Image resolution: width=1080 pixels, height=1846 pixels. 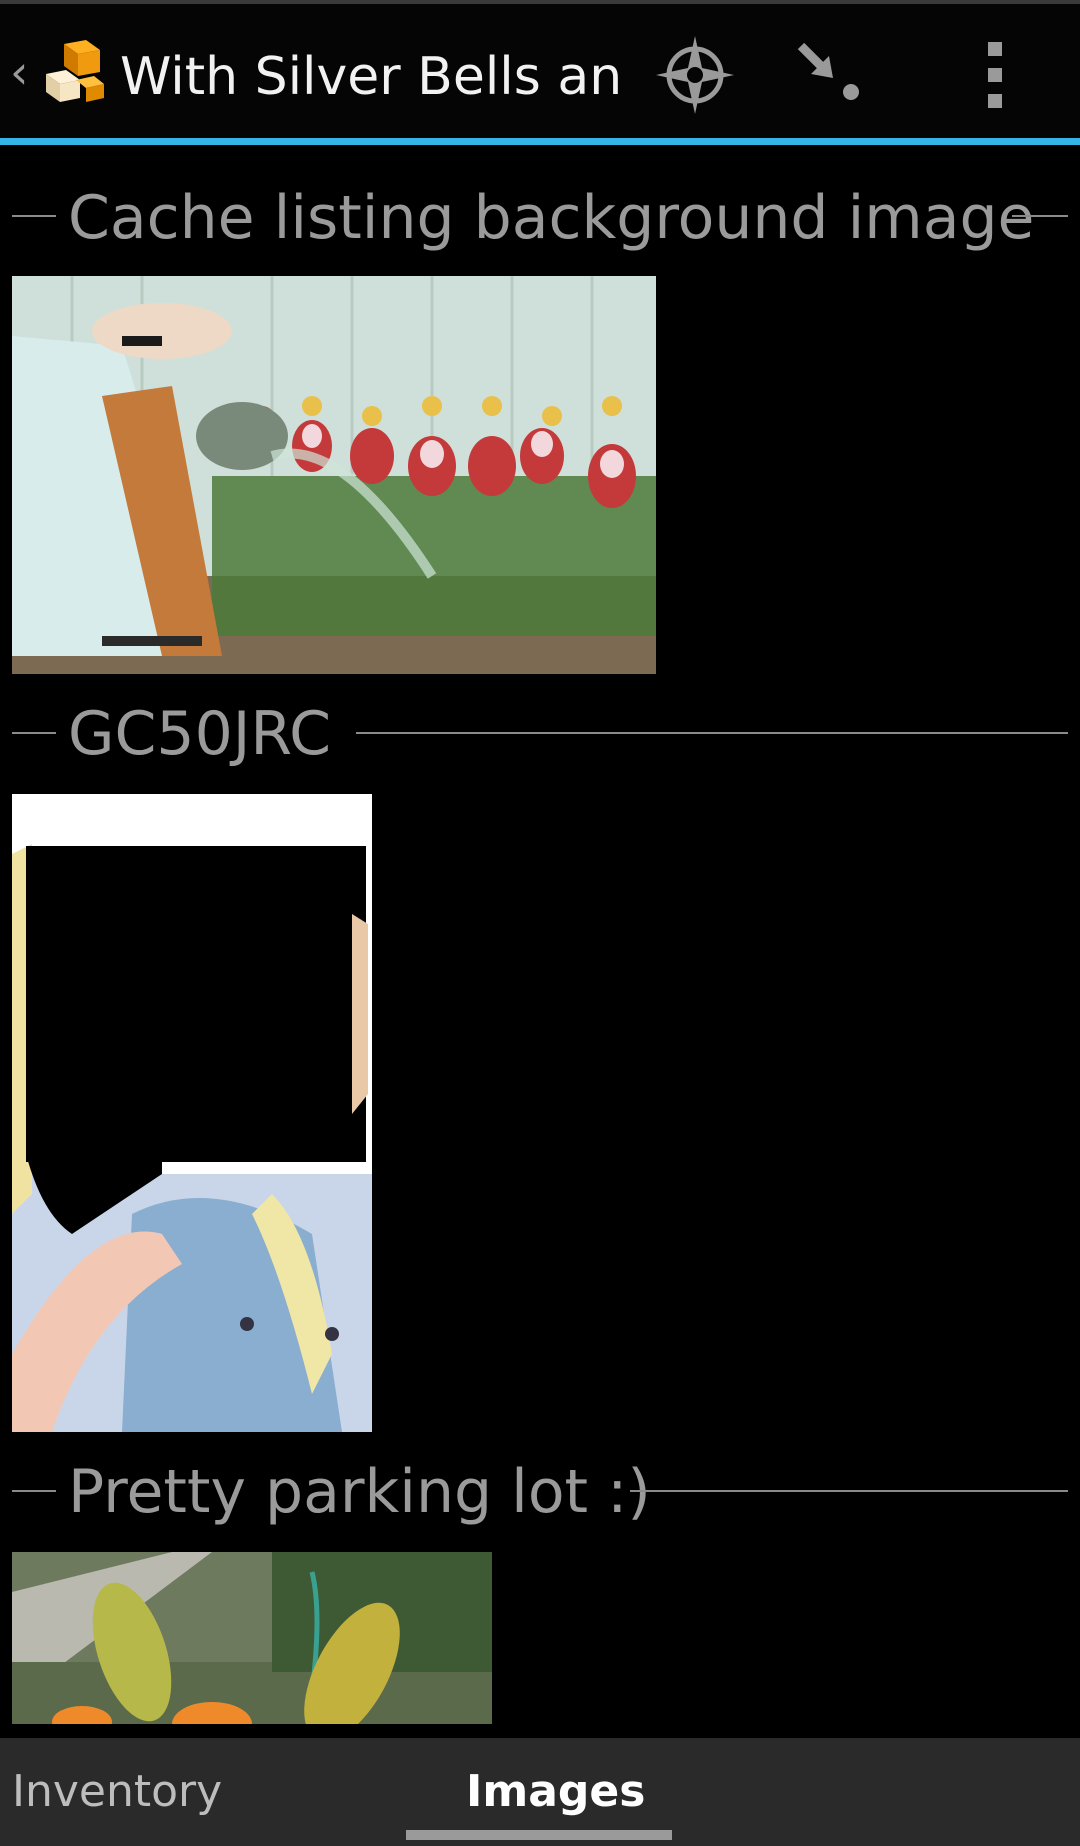 What do you see at coordinates (359, 1492) in the screenshot?
I see `section-title: Pretty parking lot :)` at bounding box center [359, 1492].